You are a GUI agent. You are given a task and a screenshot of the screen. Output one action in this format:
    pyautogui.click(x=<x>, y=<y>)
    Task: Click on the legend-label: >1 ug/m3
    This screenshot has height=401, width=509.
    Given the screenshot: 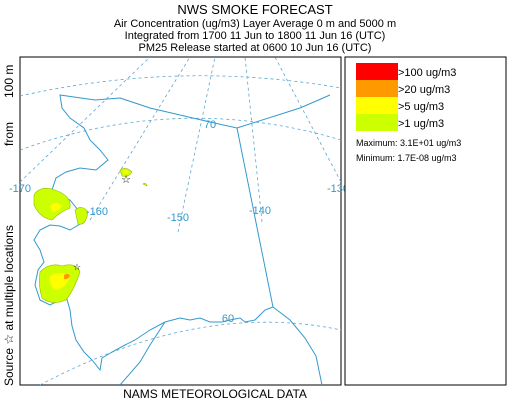 What is the action you would take?
    pyautogui.click(x=421, y=124)
    